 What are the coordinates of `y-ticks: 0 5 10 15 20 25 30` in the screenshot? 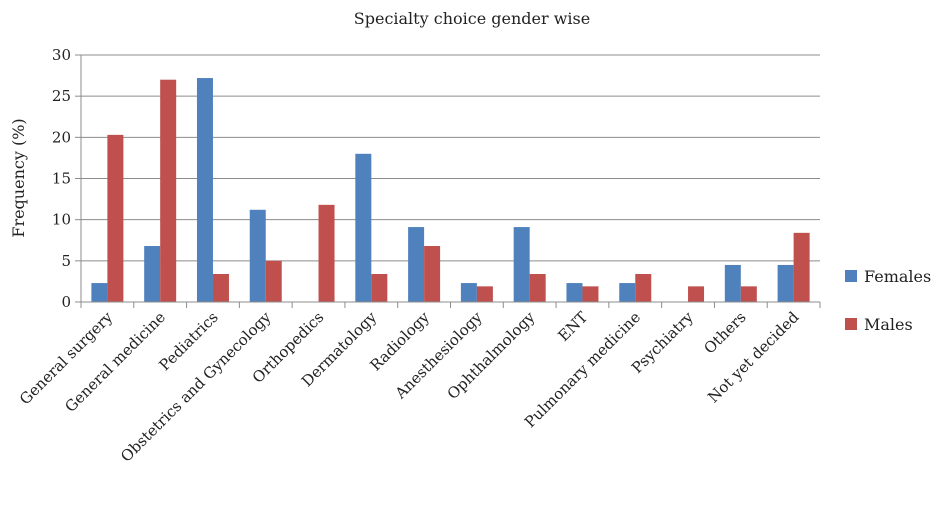 It's located at (66, 178).